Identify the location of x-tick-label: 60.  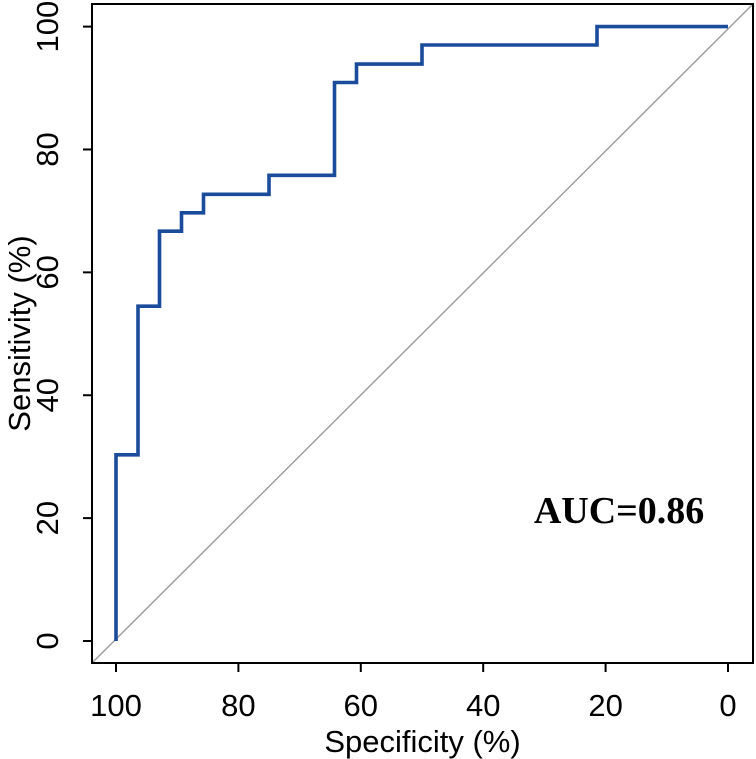
(361, 705).